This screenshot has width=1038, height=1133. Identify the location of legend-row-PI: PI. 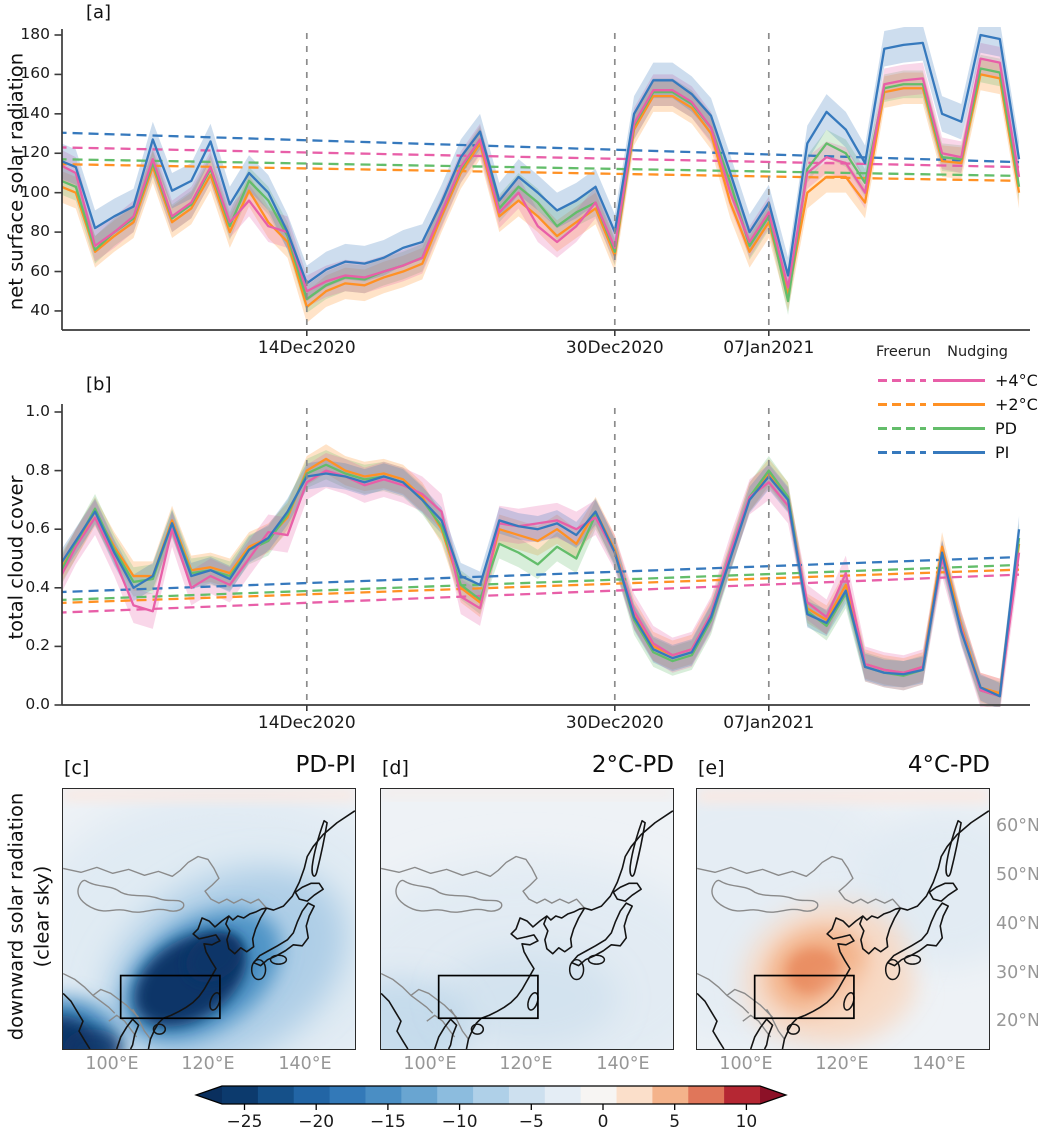
(950, 452).